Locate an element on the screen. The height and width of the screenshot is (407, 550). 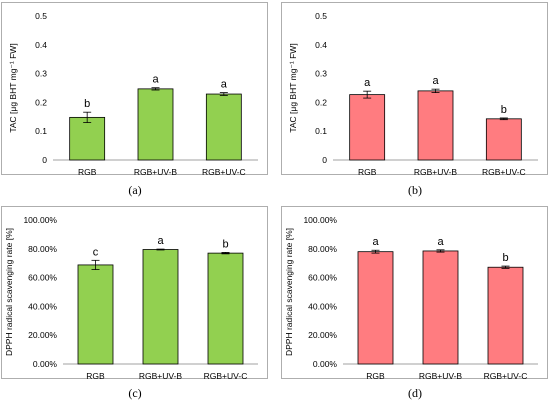
caption-b: (b) is located at coordinates (415, 190).